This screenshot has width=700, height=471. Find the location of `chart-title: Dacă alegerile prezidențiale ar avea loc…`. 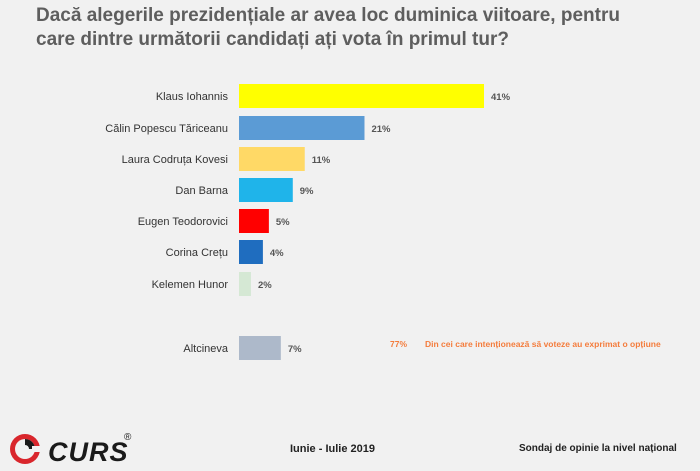

chart-title: Dacă alegerile prezidențiale ar avea loc… is located at coordinates (356, 28).